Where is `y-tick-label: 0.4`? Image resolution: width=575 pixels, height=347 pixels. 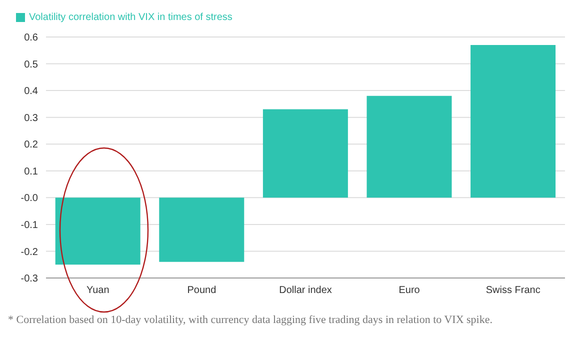
y-tick-label: 0.4 is located at coordinates (31, 92).